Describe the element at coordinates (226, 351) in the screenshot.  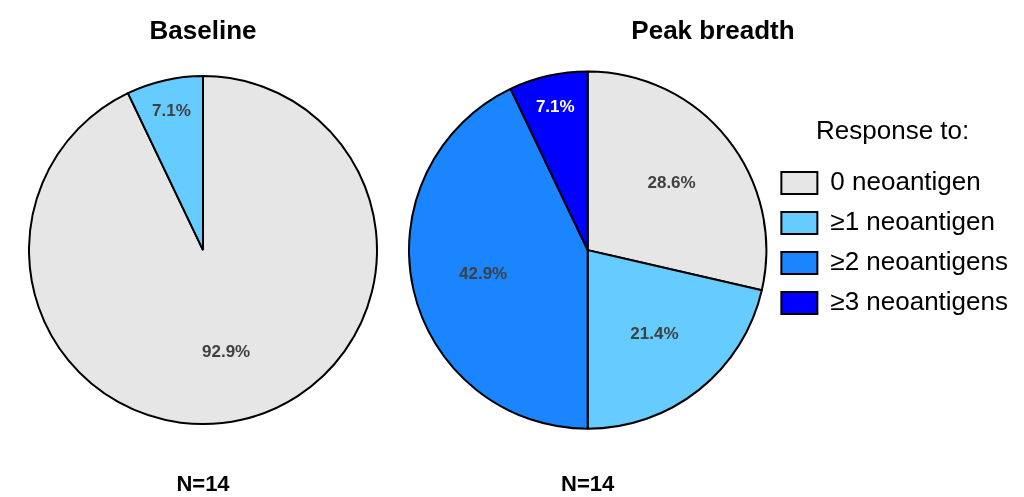
I see `data-label: 92.9%` at that location.